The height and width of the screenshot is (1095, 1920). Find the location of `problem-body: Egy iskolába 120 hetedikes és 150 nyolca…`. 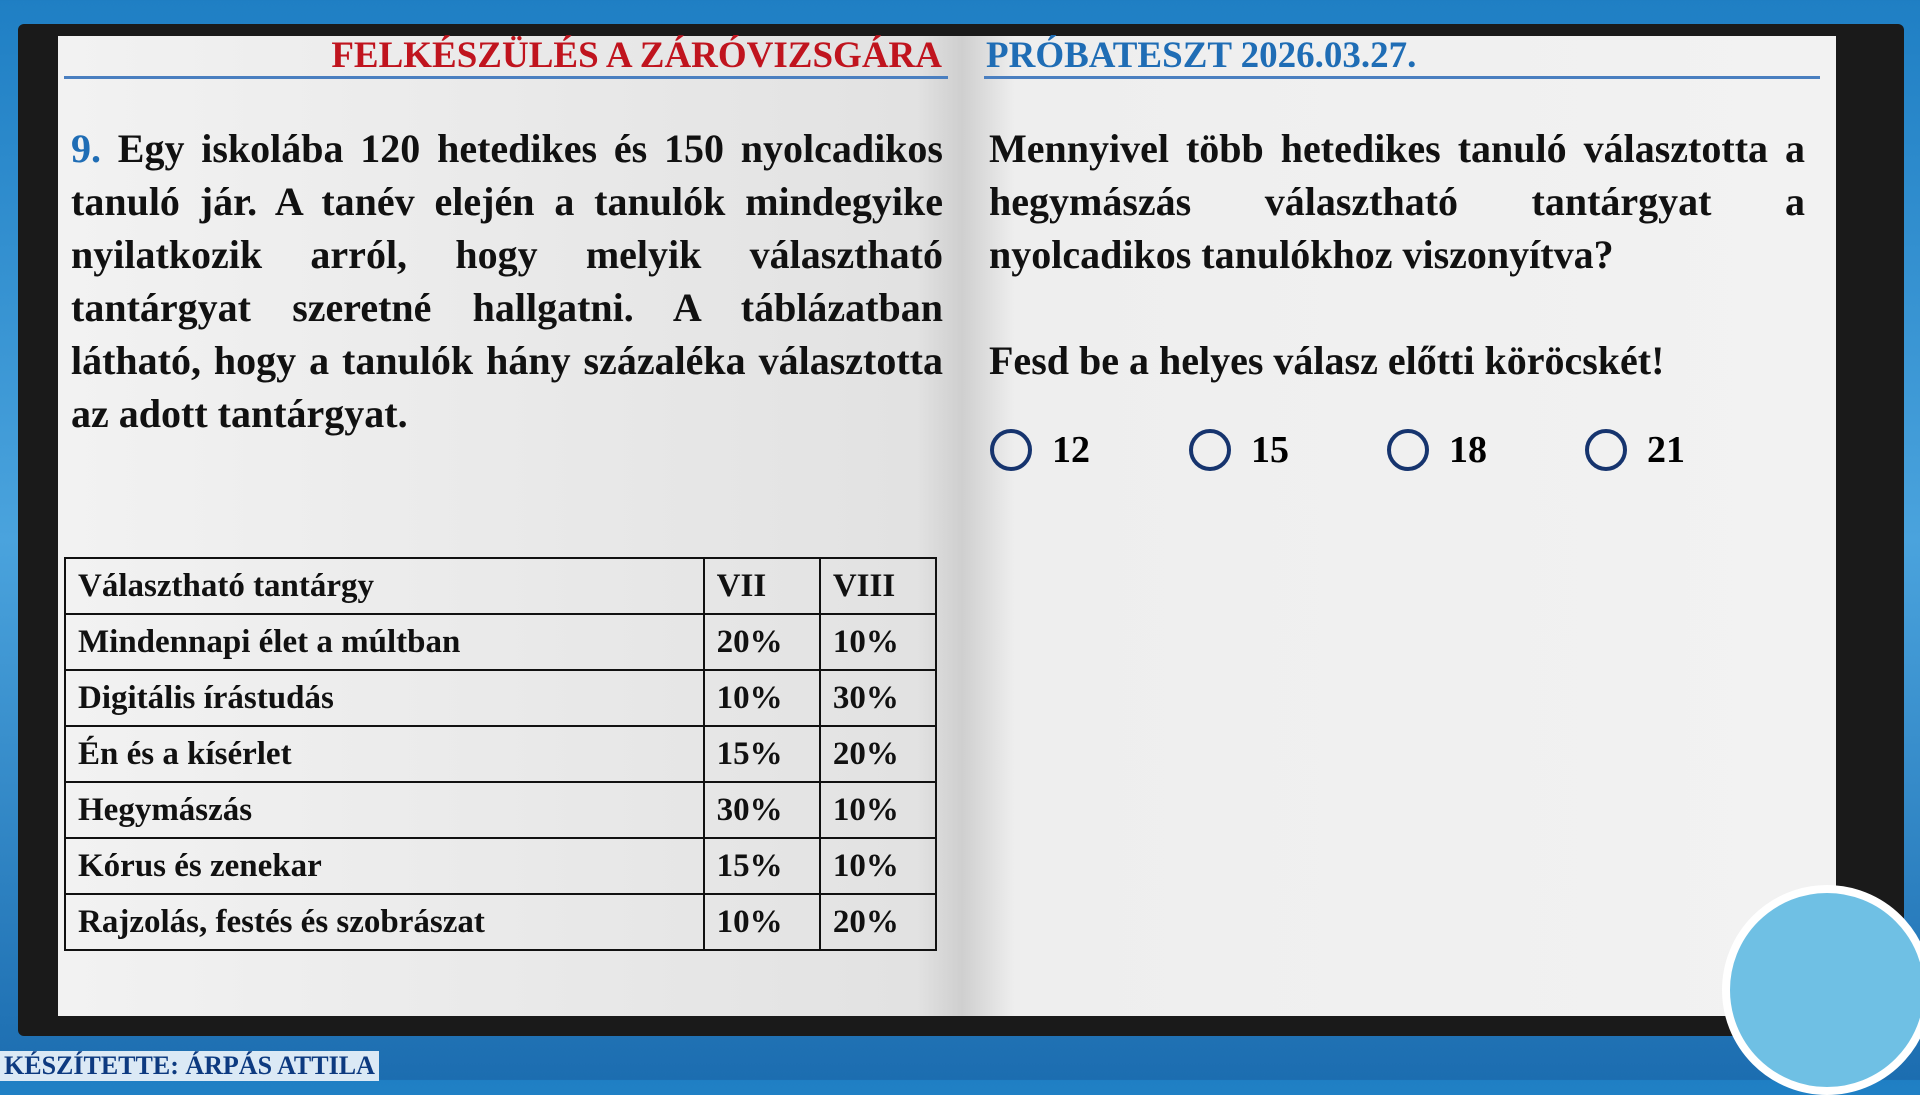

problem-body: Egy iskolába 120 hetedikes és 150 nyolca… is located at coordinates (507, 281).